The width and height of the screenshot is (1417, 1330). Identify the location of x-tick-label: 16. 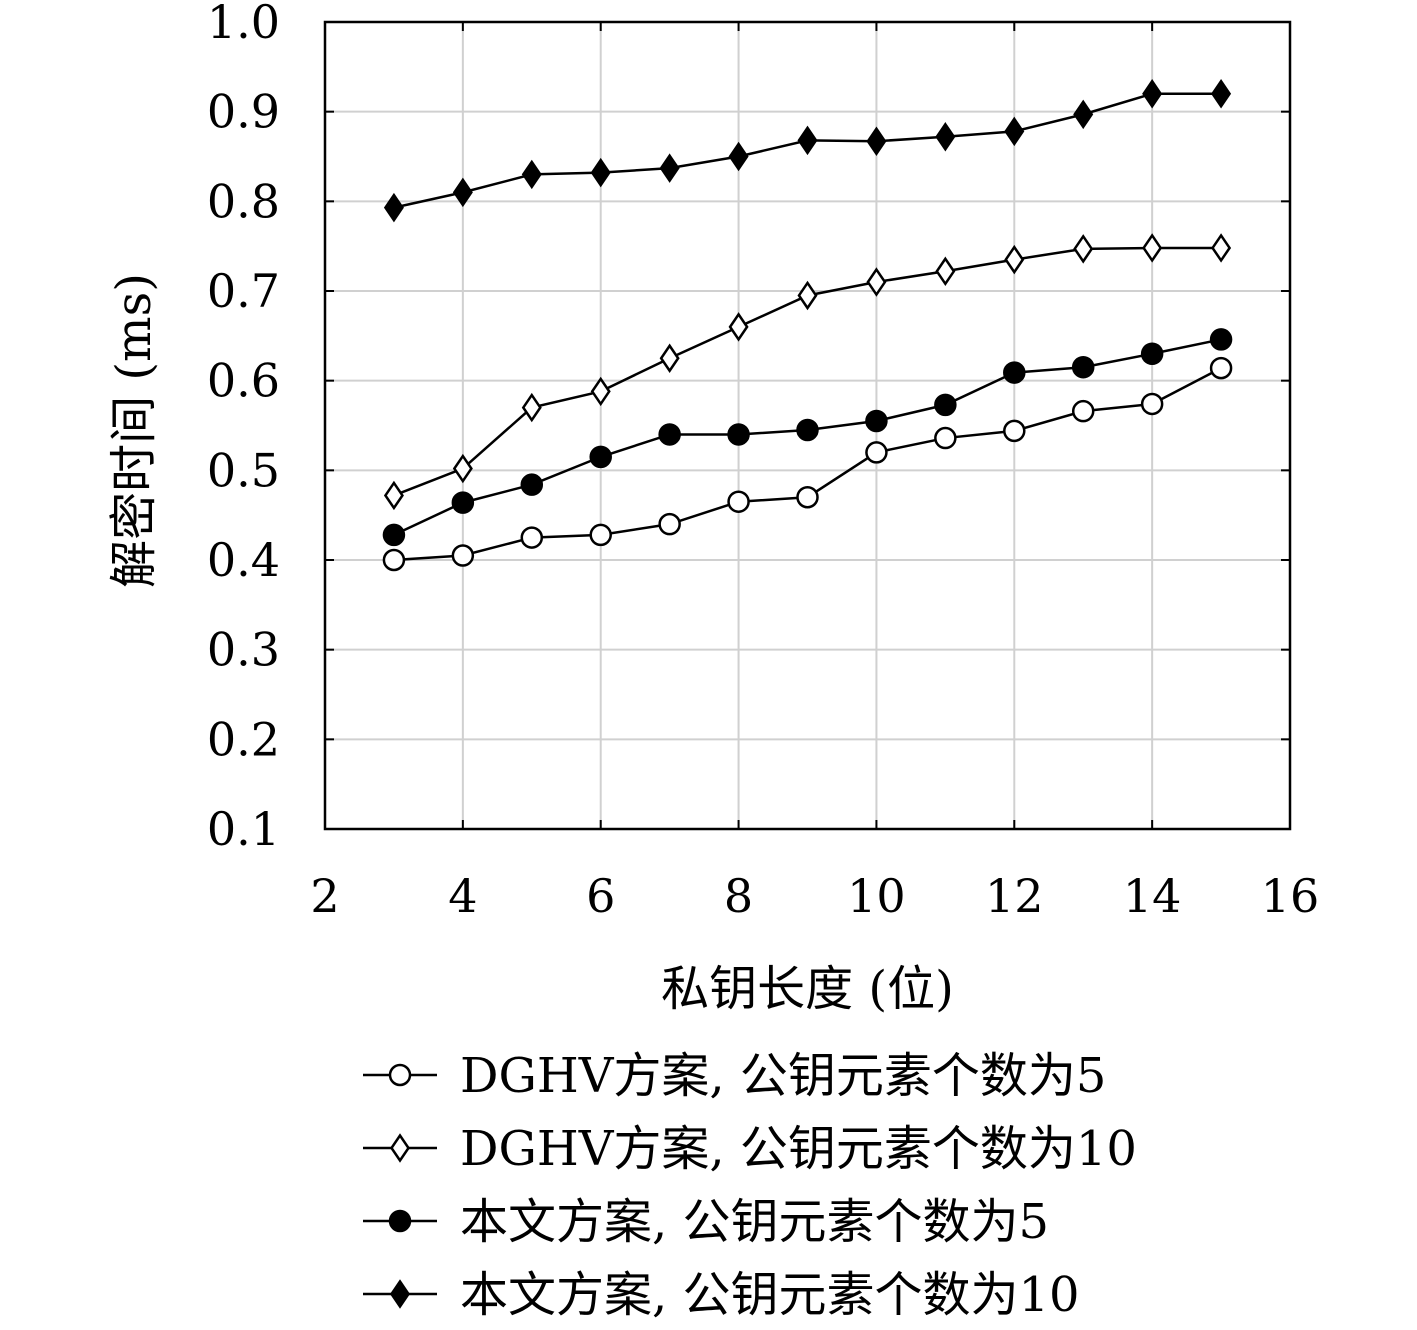
(1290, 896).